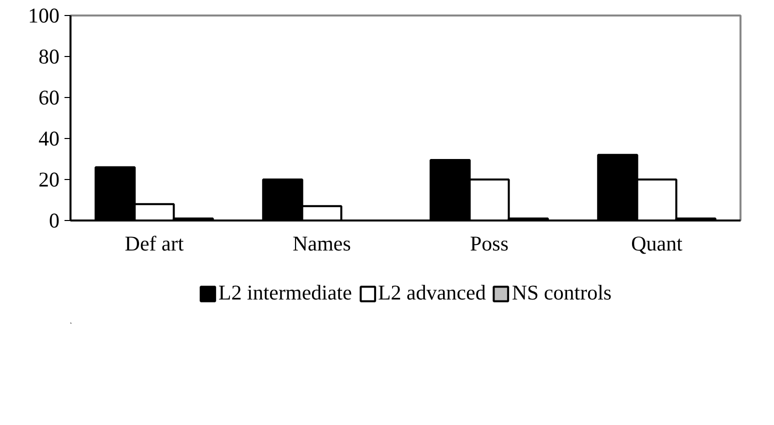 Image resolution: width=774 pixels, height=425 pixels. I want to click on y-tick-label: 0, so click(54, 220).